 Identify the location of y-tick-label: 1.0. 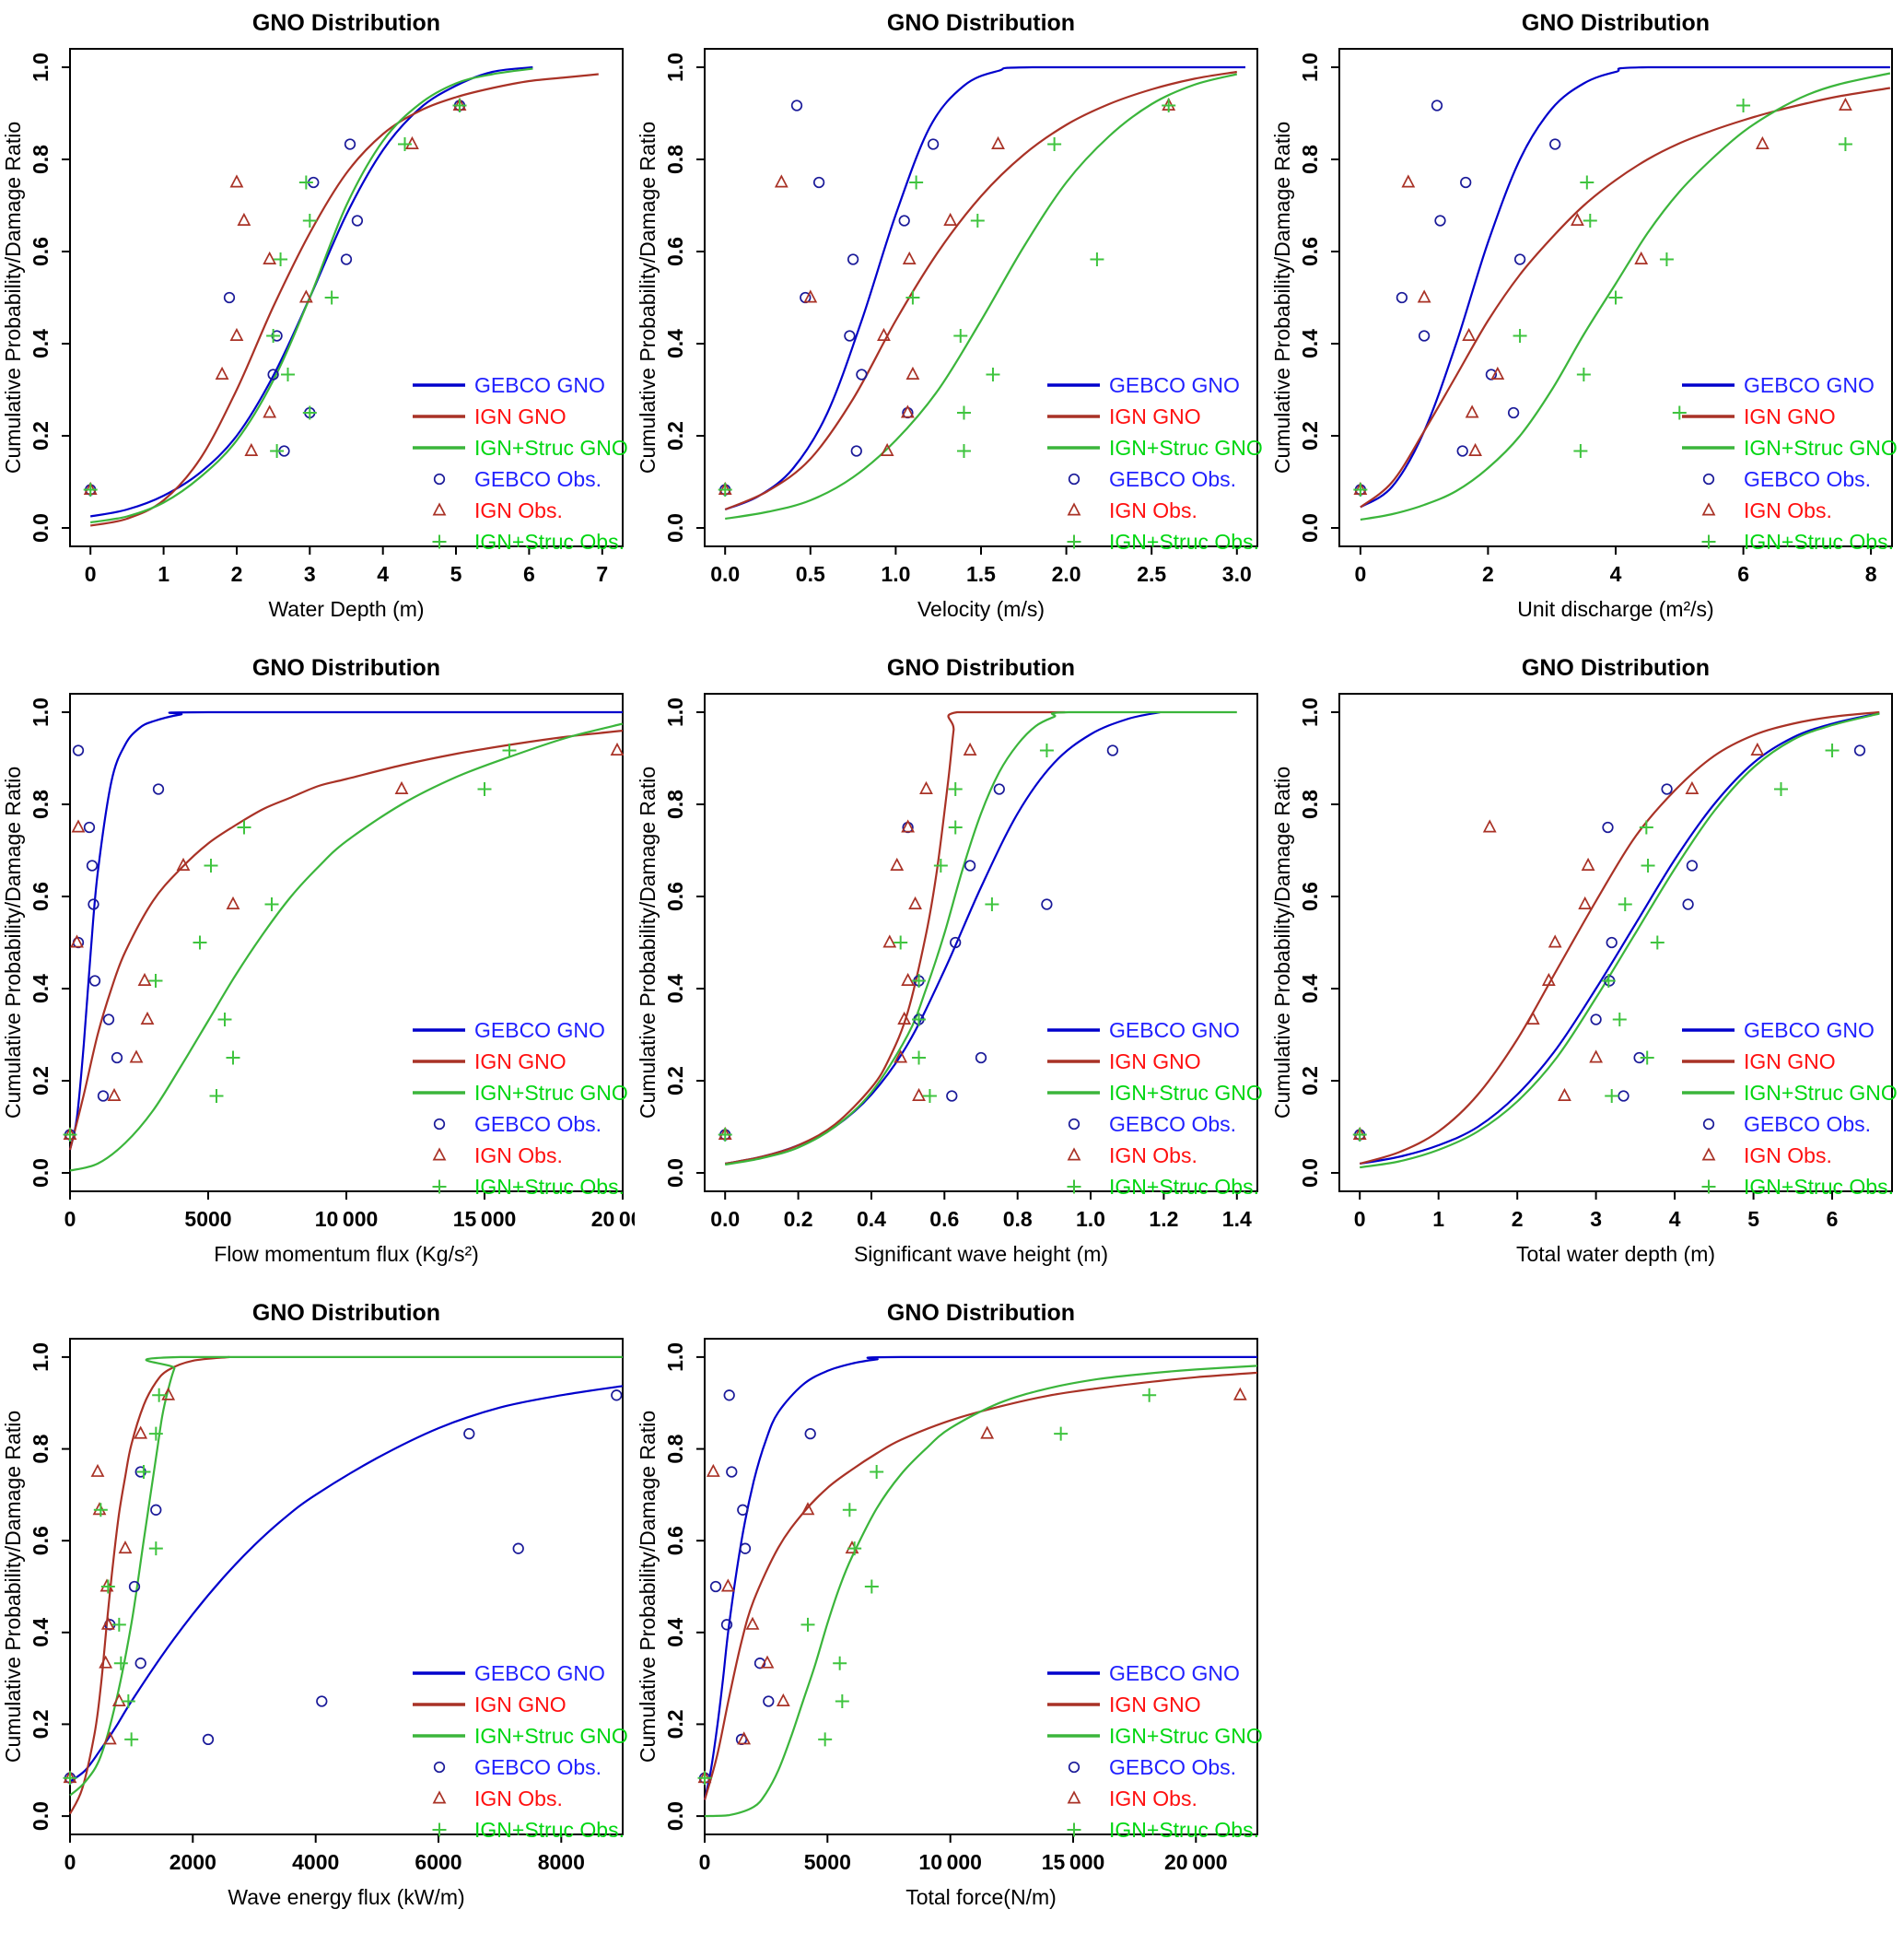
(675, 67).